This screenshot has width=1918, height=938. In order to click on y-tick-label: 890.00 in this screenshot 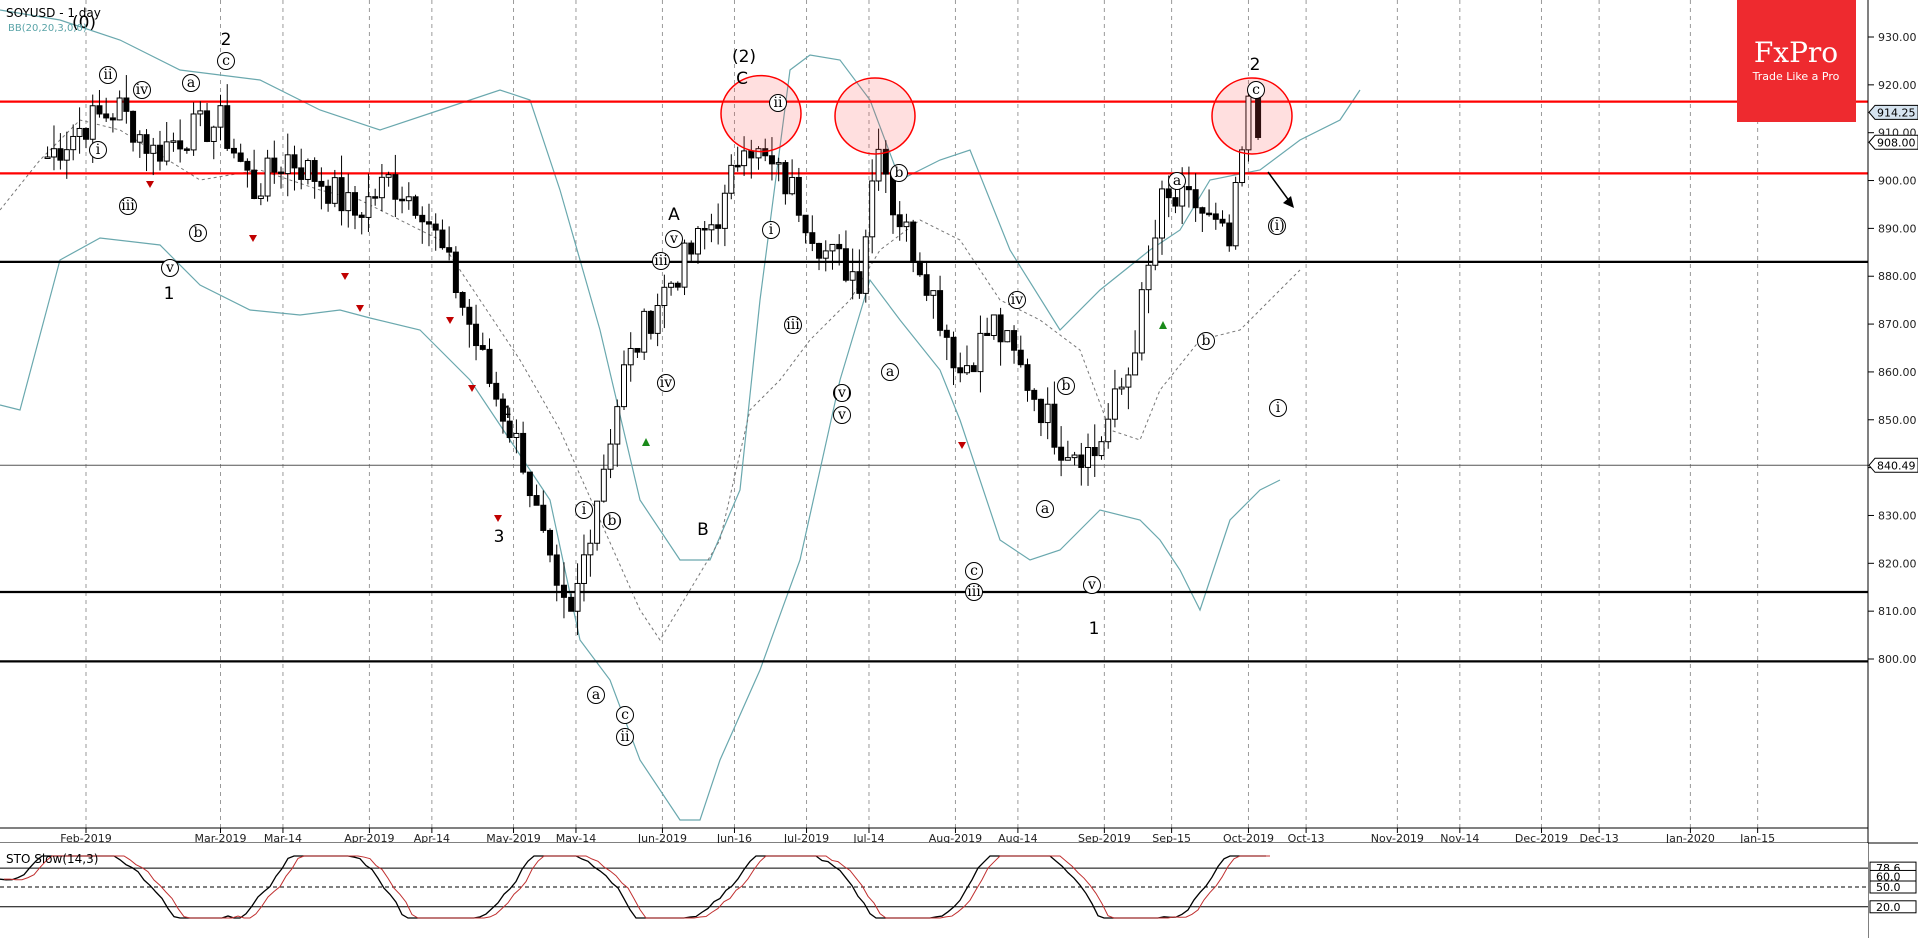, I will do `click(1897, 228)`.